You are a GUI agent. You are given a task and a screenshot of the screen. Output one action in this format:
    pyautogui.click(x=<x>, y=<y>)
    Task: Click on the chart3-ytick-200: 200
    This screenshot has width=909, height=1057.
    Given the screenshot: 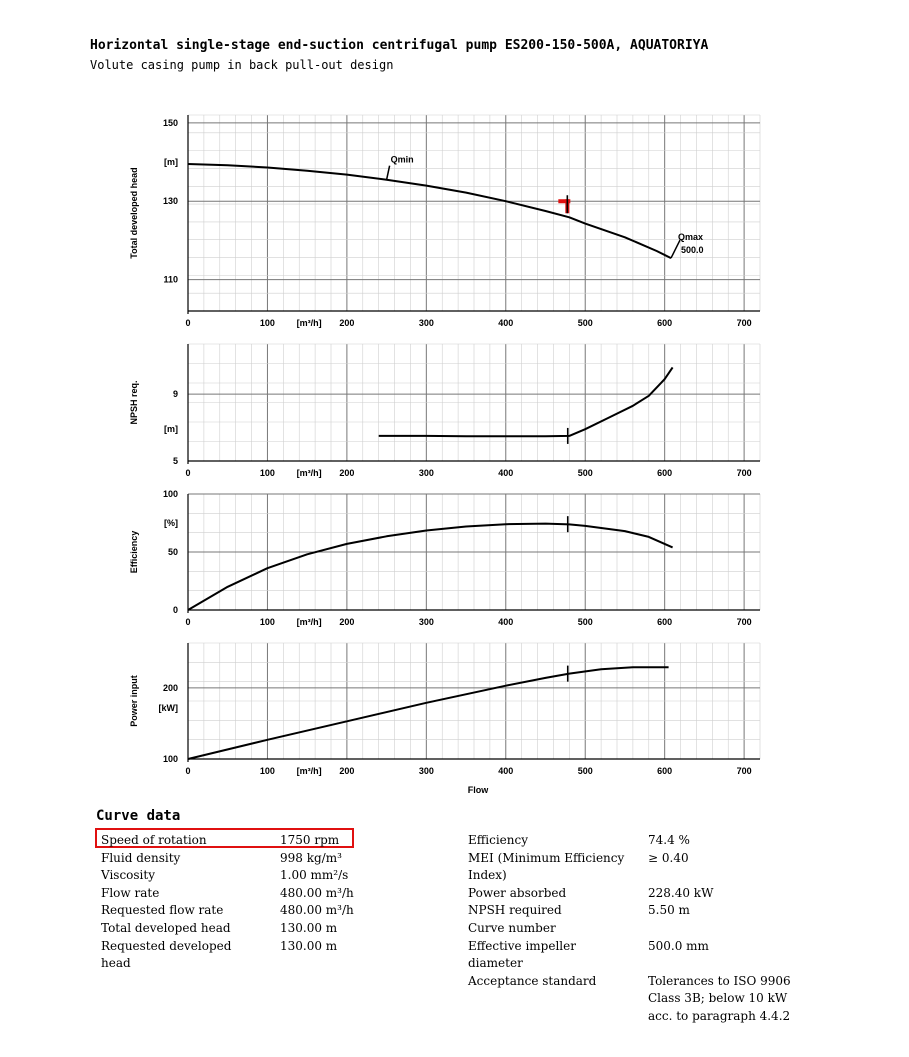 What is the action you would take?
    pyautogui.click(x=170, y=688)
    